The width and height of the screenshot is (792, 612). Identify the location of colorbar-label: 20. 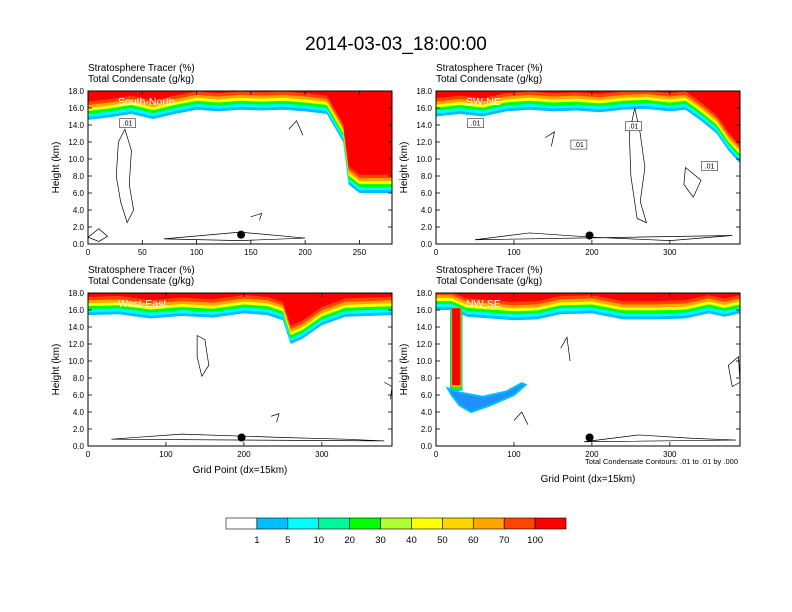
(349, 540).